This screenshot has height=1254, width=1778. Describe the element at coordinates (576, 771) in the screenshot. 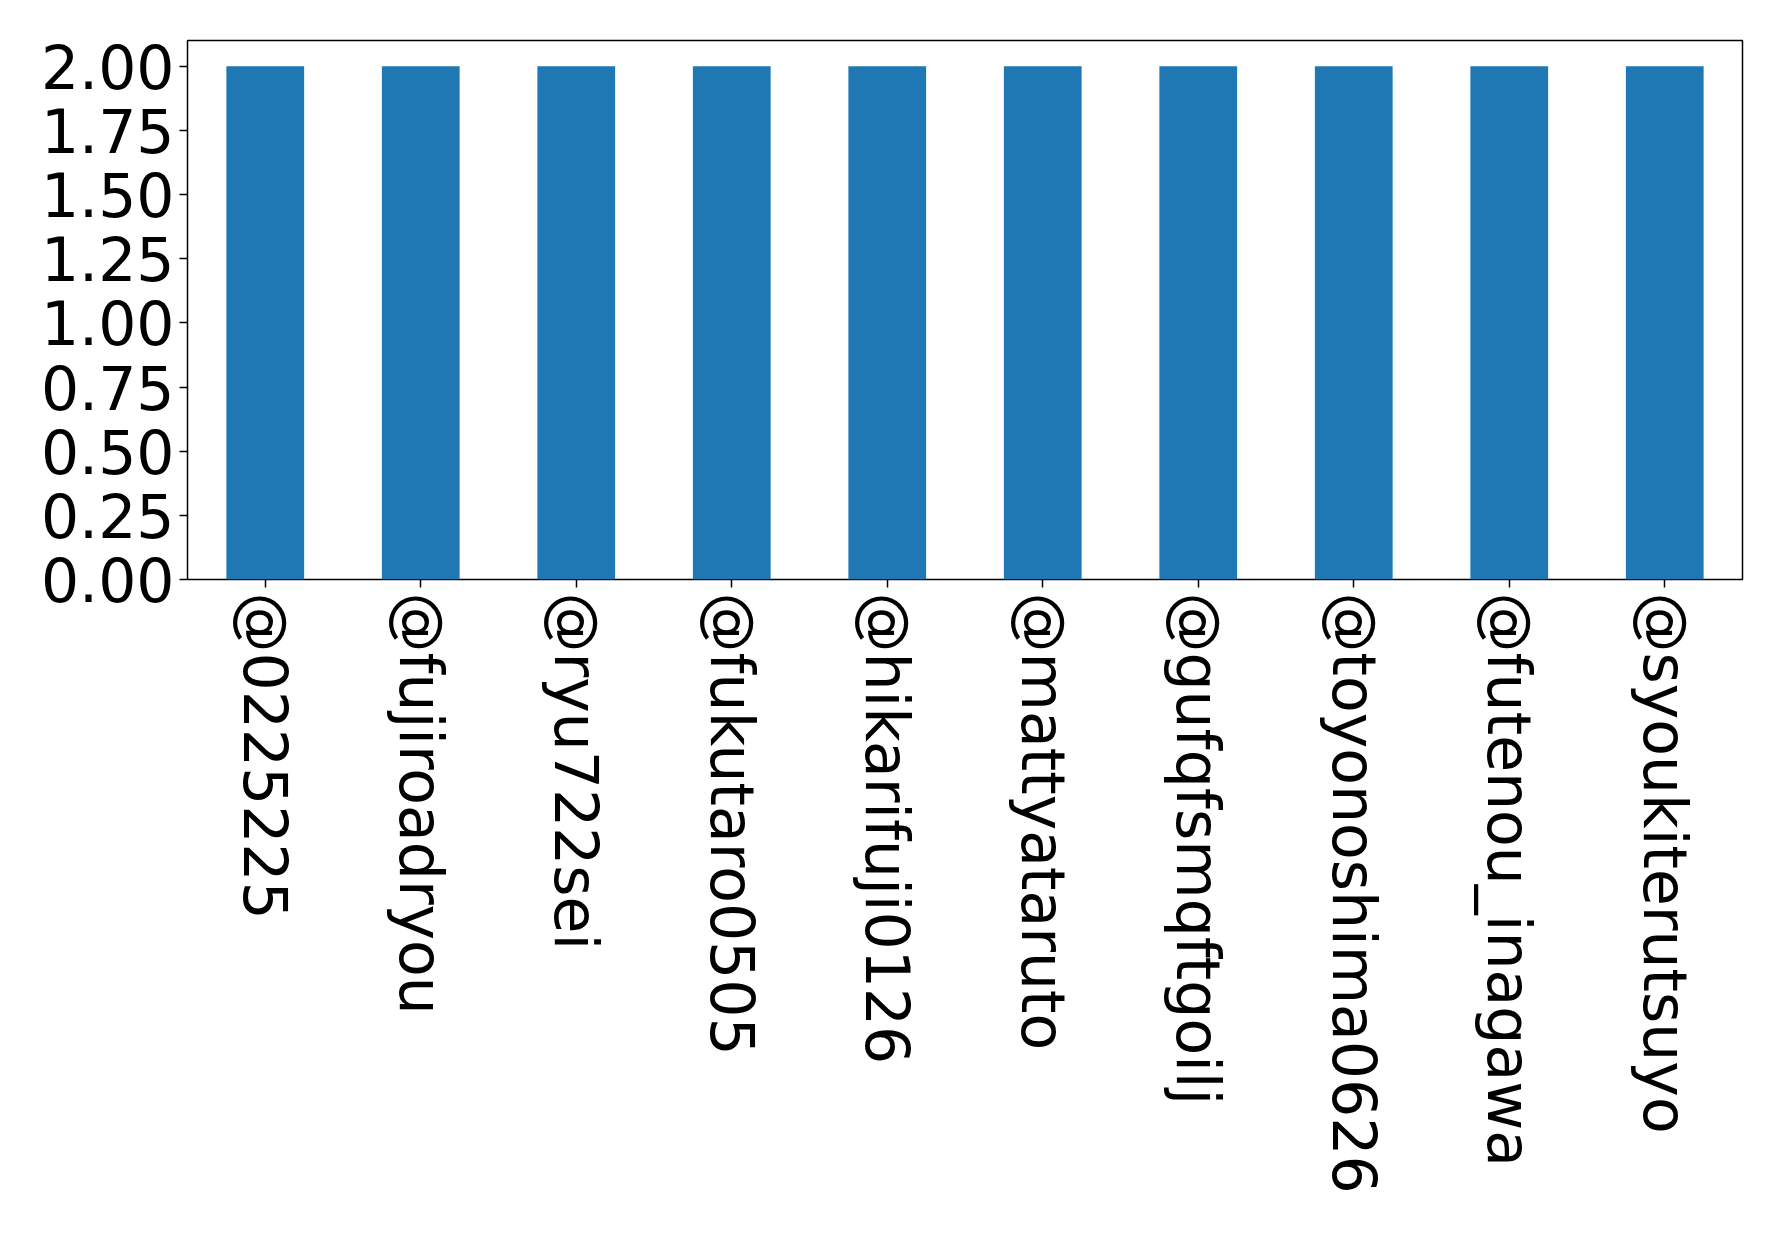

I see `x-tick-label: @ryu722sei` at that location.